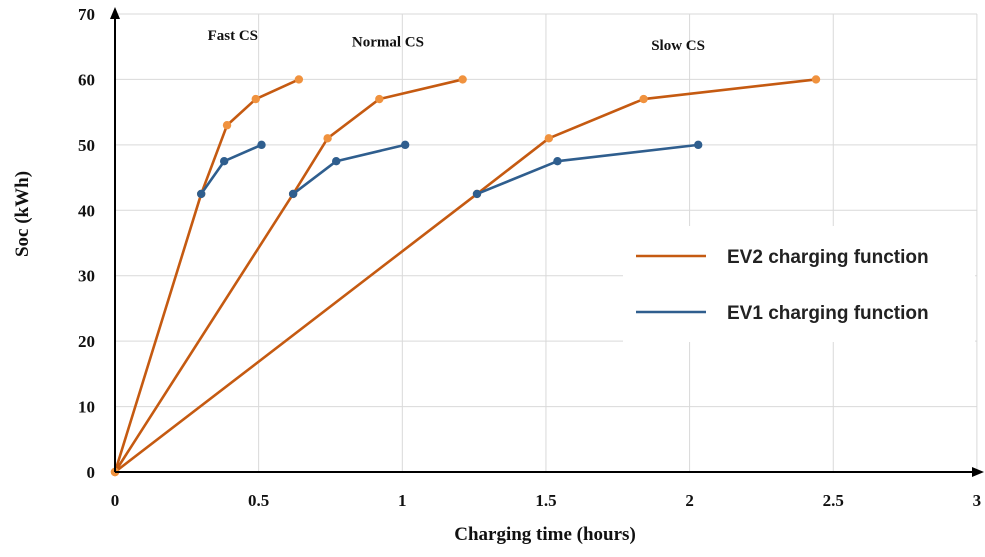 The image size is (985, 557). What do you see at coordinates (388, 43) in the screenshot?
I see `region-label: Normal CS` at bounding box center [388, 43].